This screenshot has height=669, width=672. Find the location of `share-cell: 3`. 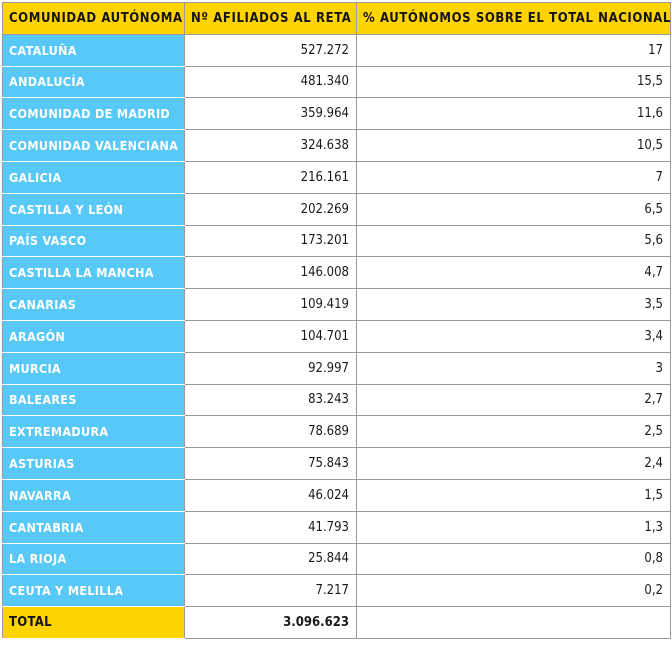

share-cell: 3 is located at coordinates (513, 368).